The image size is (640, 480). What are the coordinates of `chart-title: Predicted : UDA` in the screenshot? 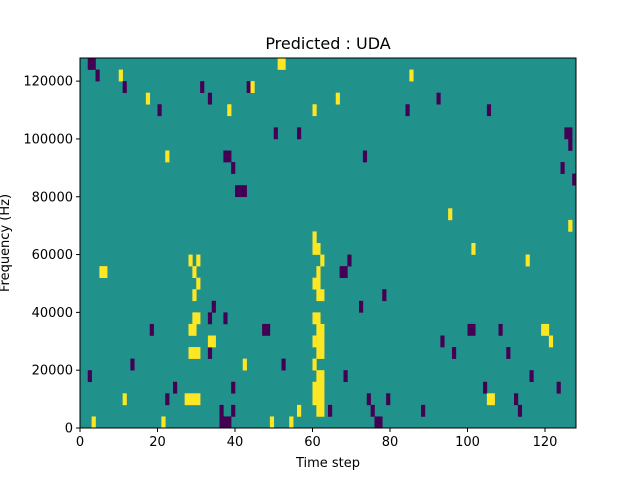 It's located at (327, 43).